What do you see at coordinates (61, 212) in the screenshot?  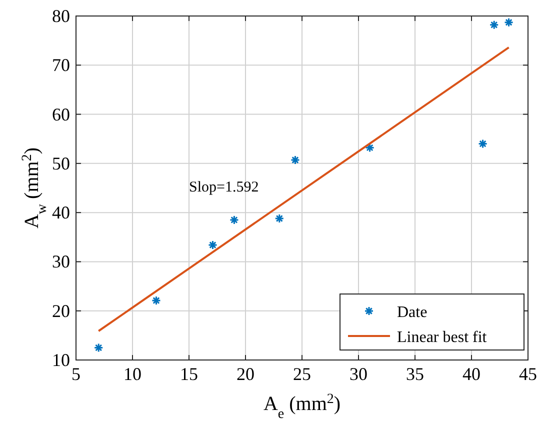 I see `y-tick-label: 40` at bounding box center [61, 212].